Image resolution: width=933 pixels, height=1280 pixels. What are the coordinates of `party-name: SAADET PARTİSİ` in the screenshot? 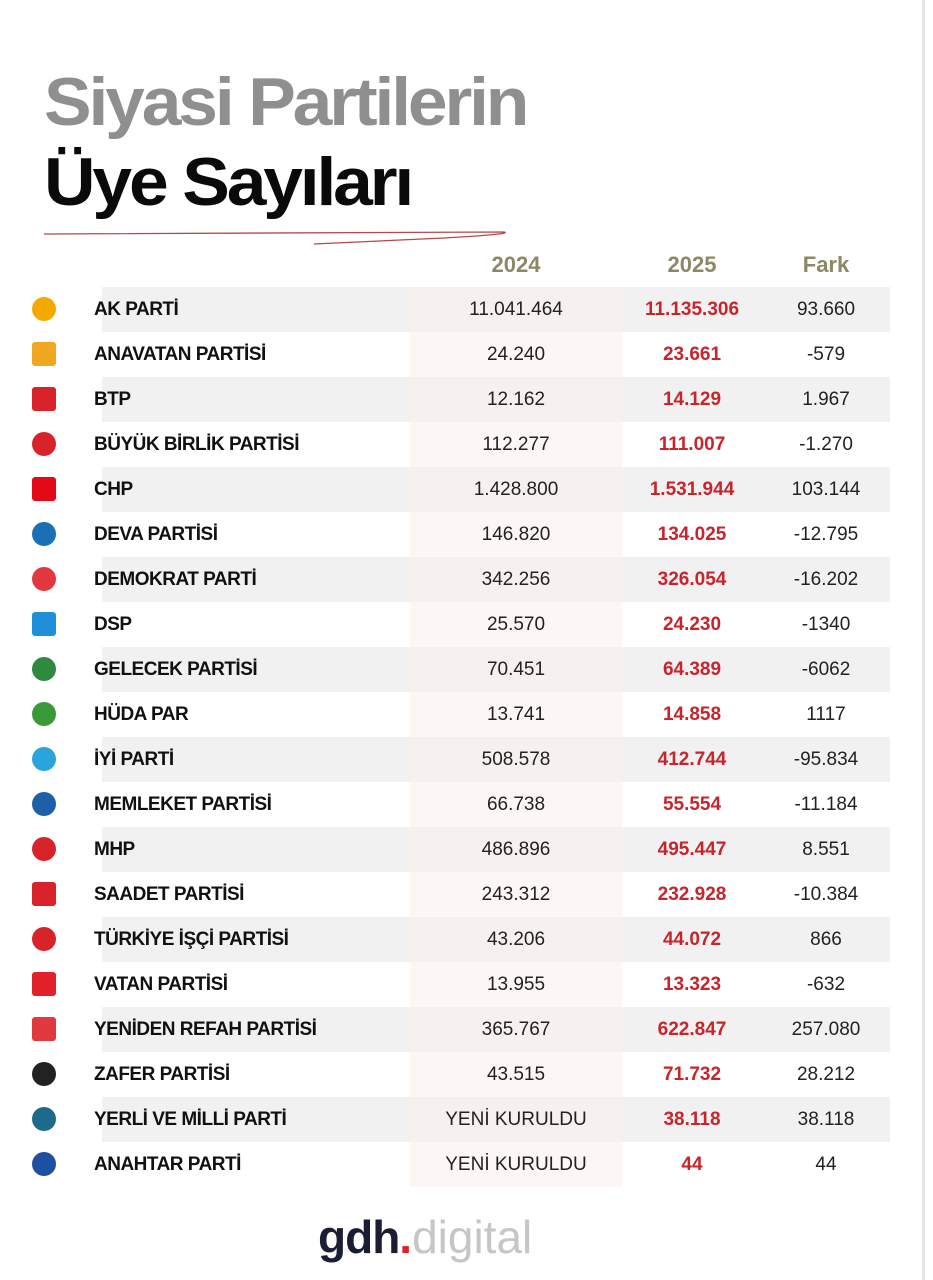 It's located at (169, 894).